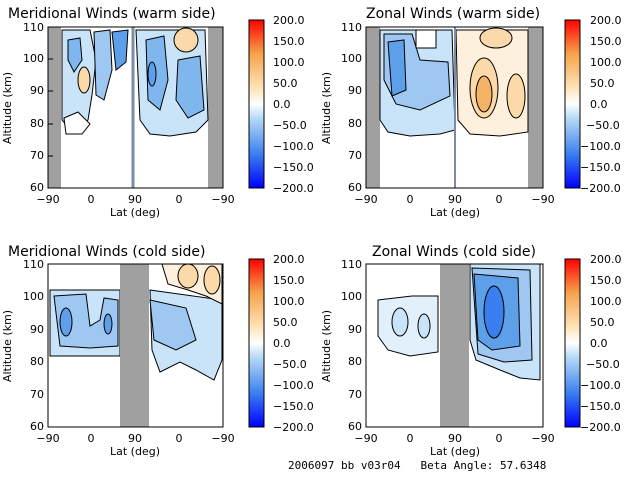 The image size is (640, 480). I want to click on footer-beta-value: 57.6348, so click(523, 465).